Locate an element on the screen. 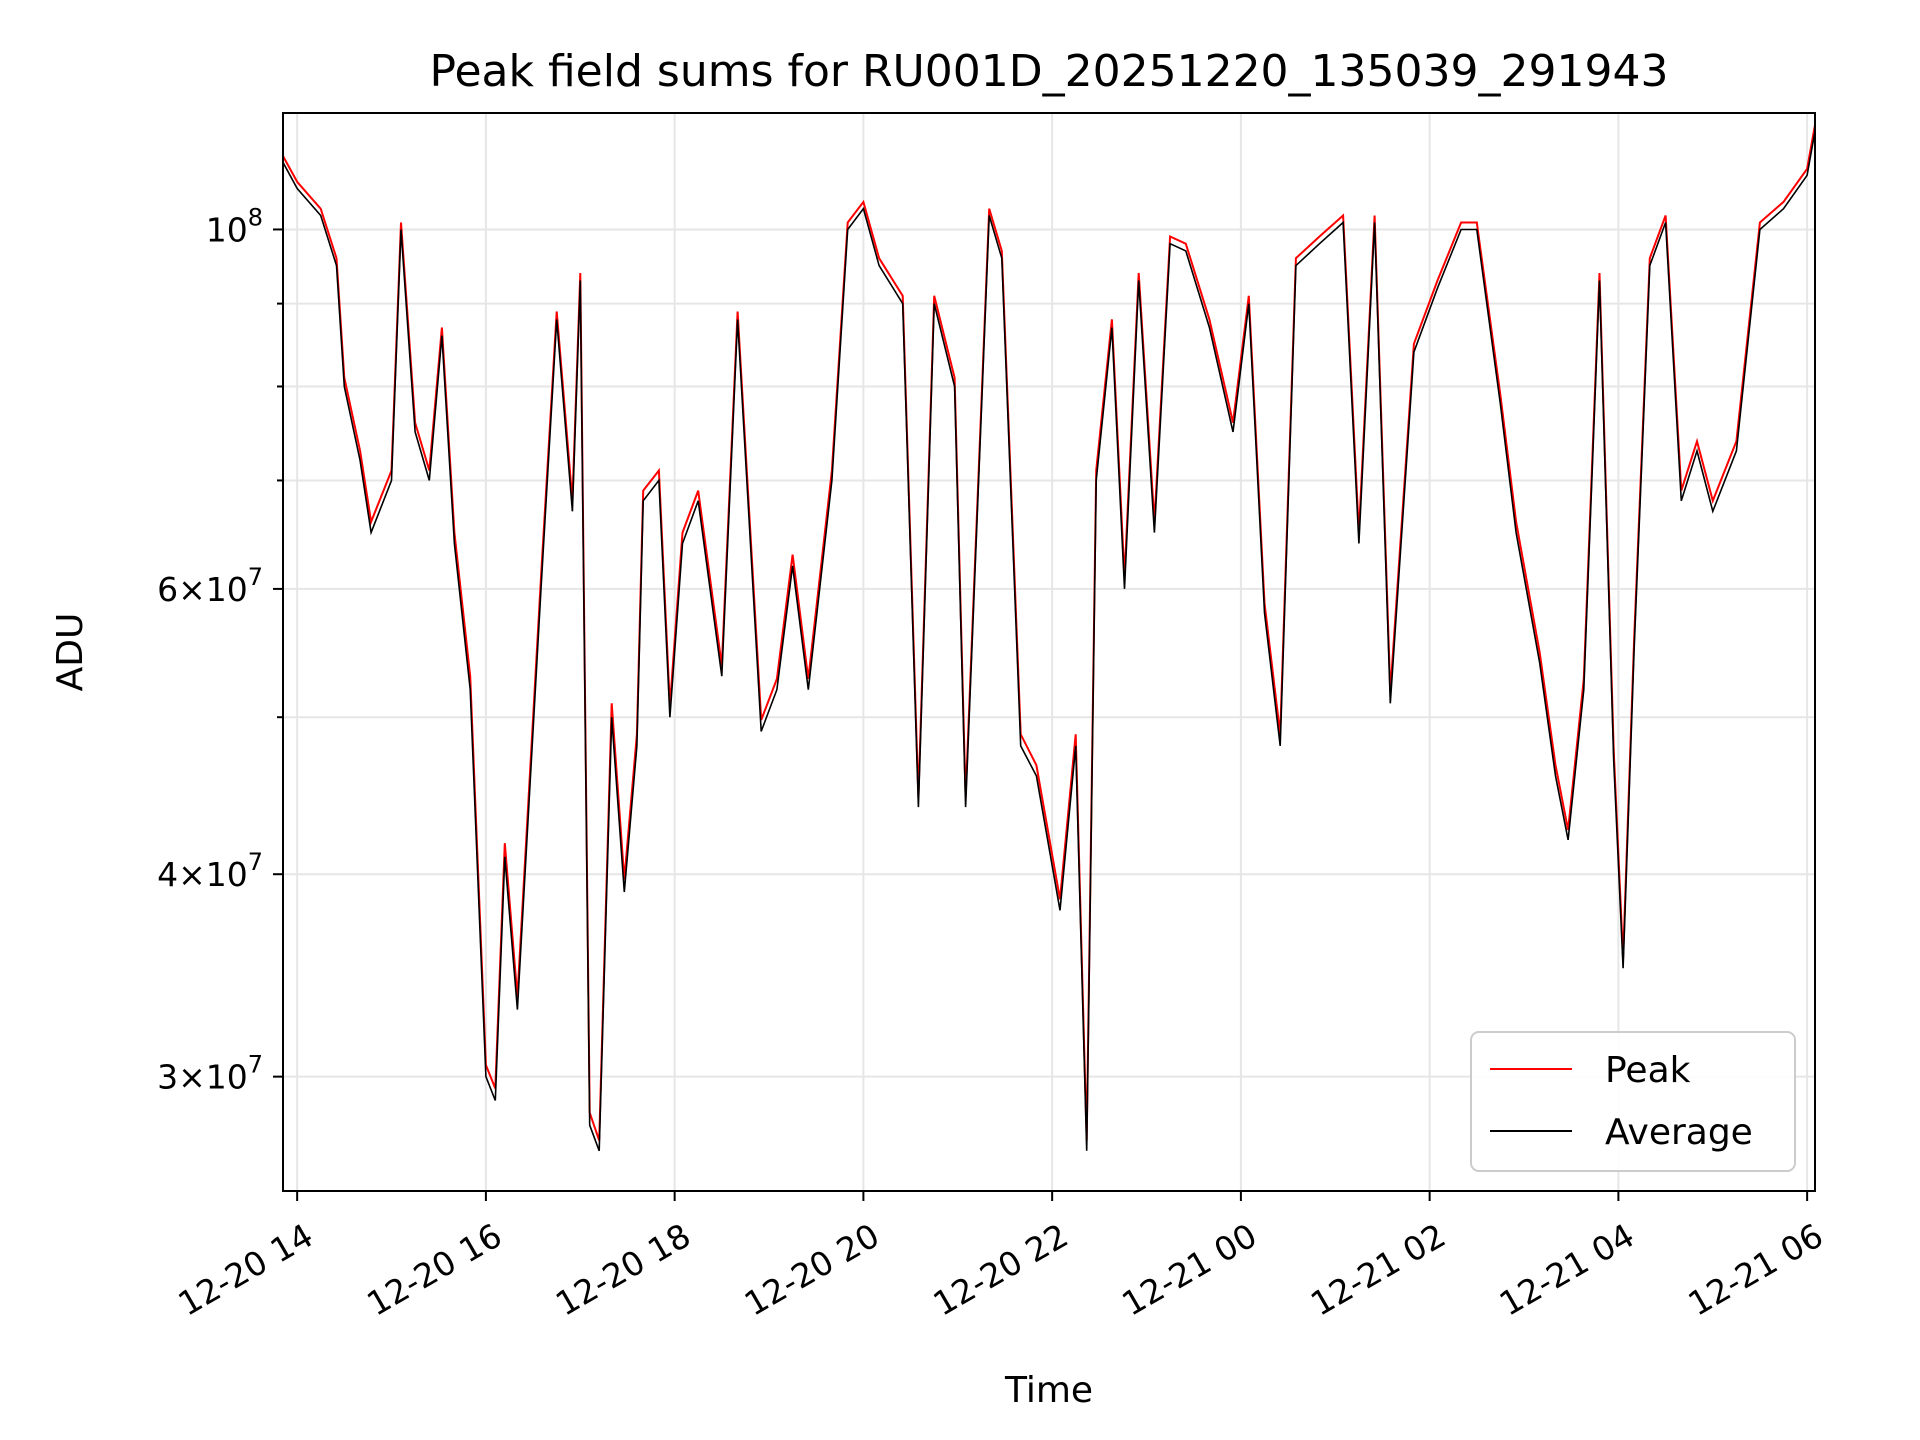 The image size is (1920, 1440). y-tick-label: 4×107 is located at coordinates (210, 871).